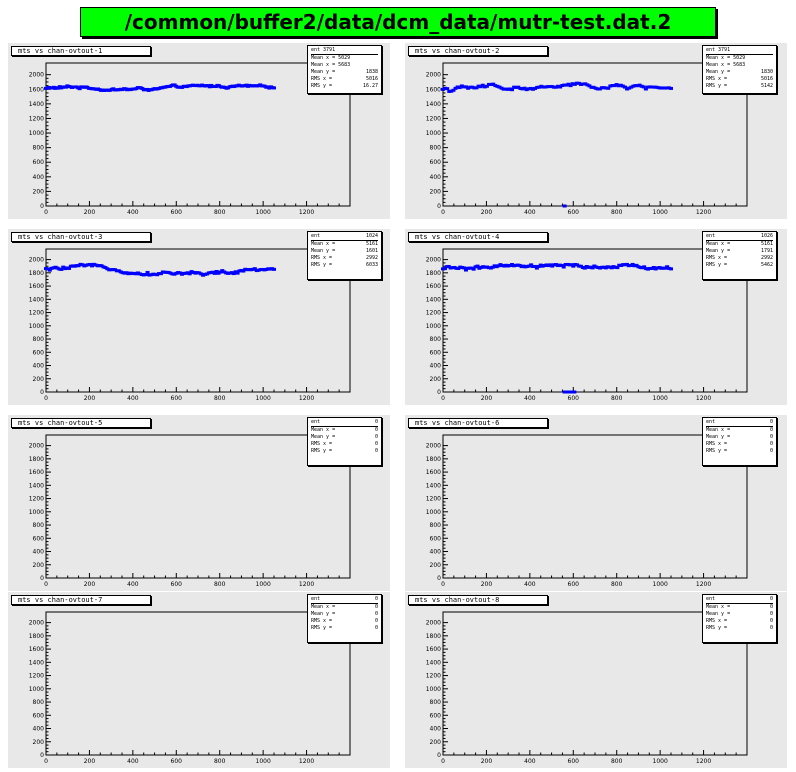  Describe the element at coordinates (344, 423) in the screenshot. I see `stats-row: ent 0` at that location.